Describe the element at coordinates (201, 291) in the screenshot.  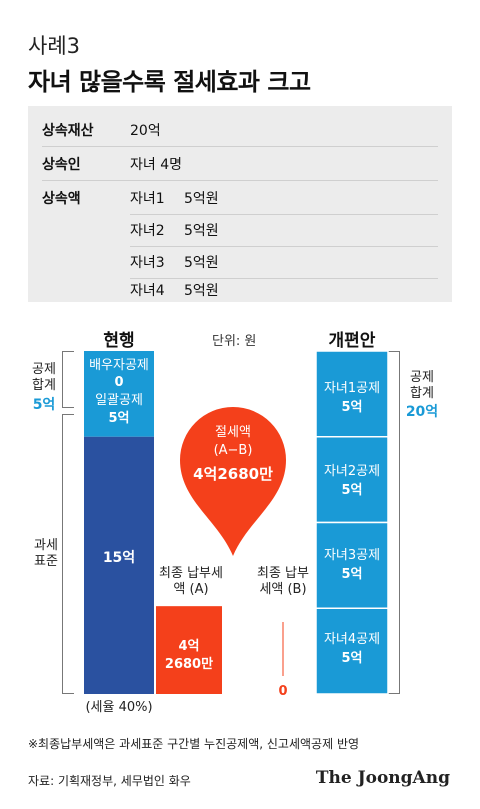
I see `child-amount-4: 5억원` at that location.